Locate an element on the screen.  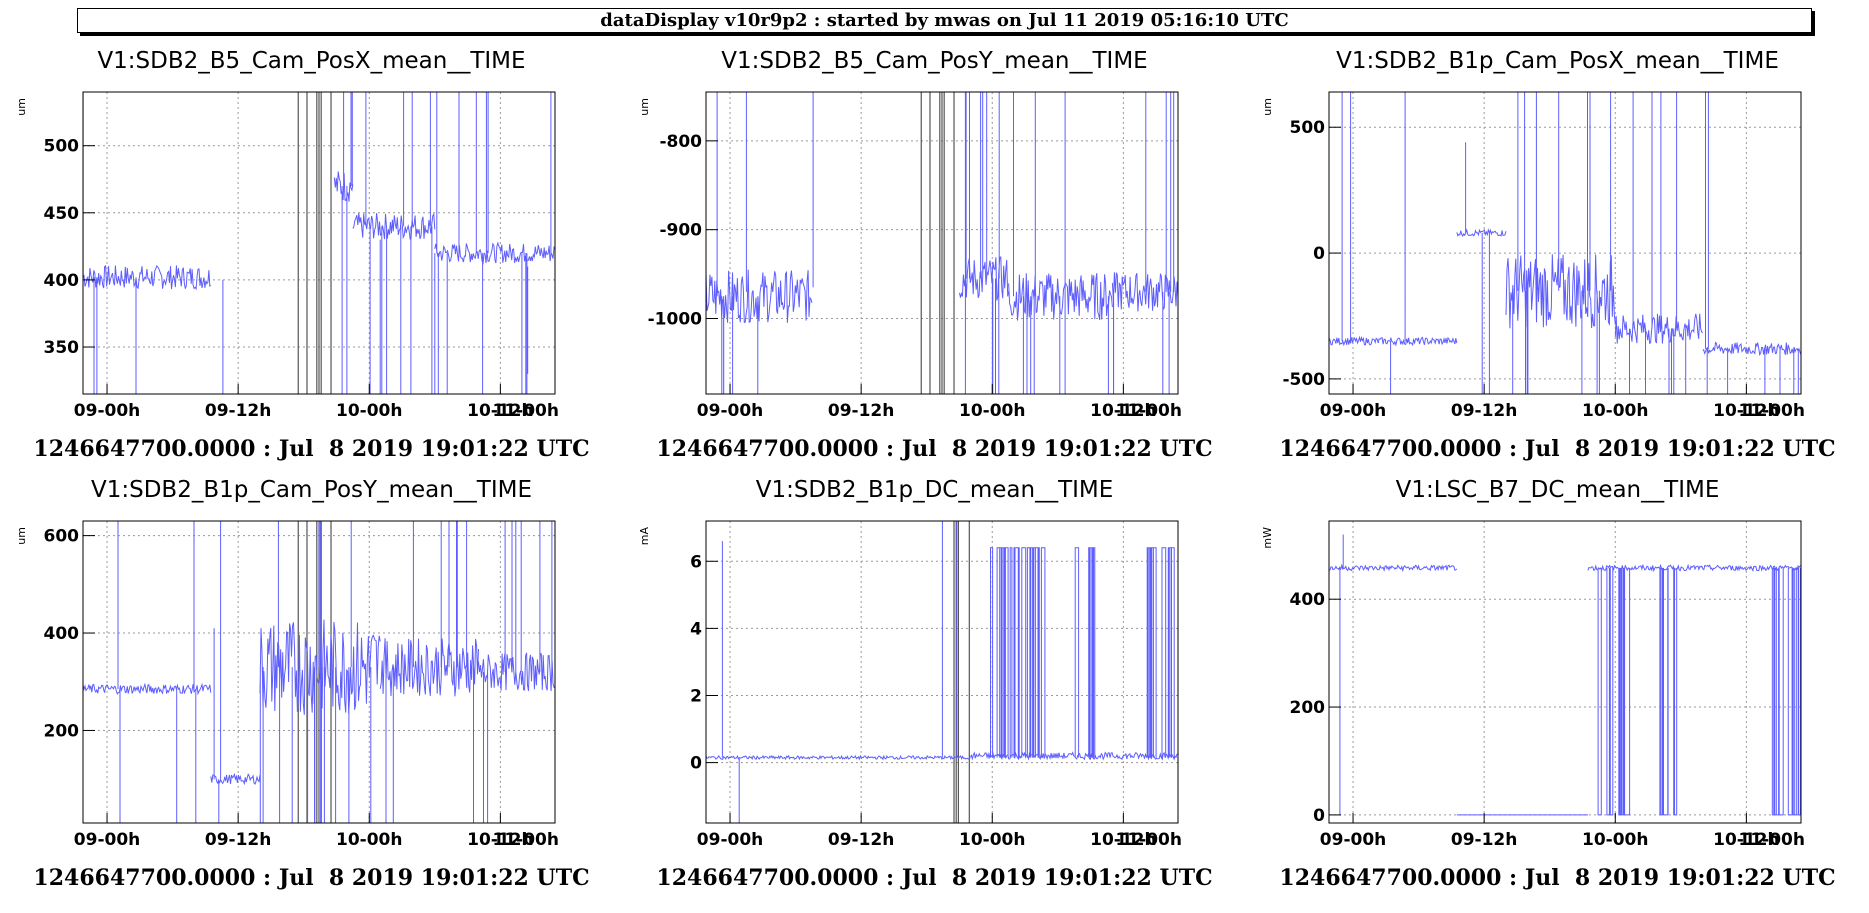
plot-title: V1:SDB2_B5_Cam_PosX_mean__TIME is located at coordinates (311, 61).